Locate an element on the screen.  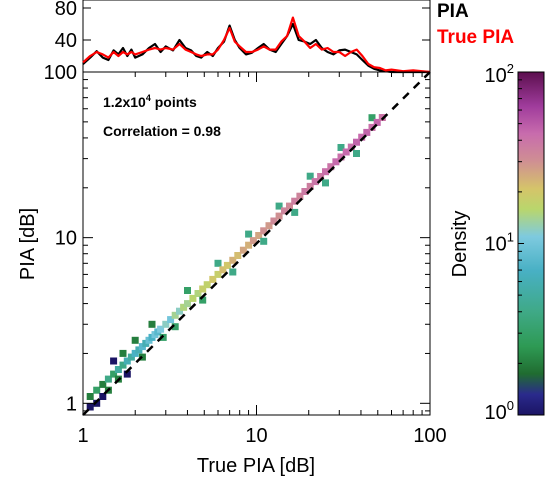
top-y-tick-label: 40 is located at coordinates (66, 41).